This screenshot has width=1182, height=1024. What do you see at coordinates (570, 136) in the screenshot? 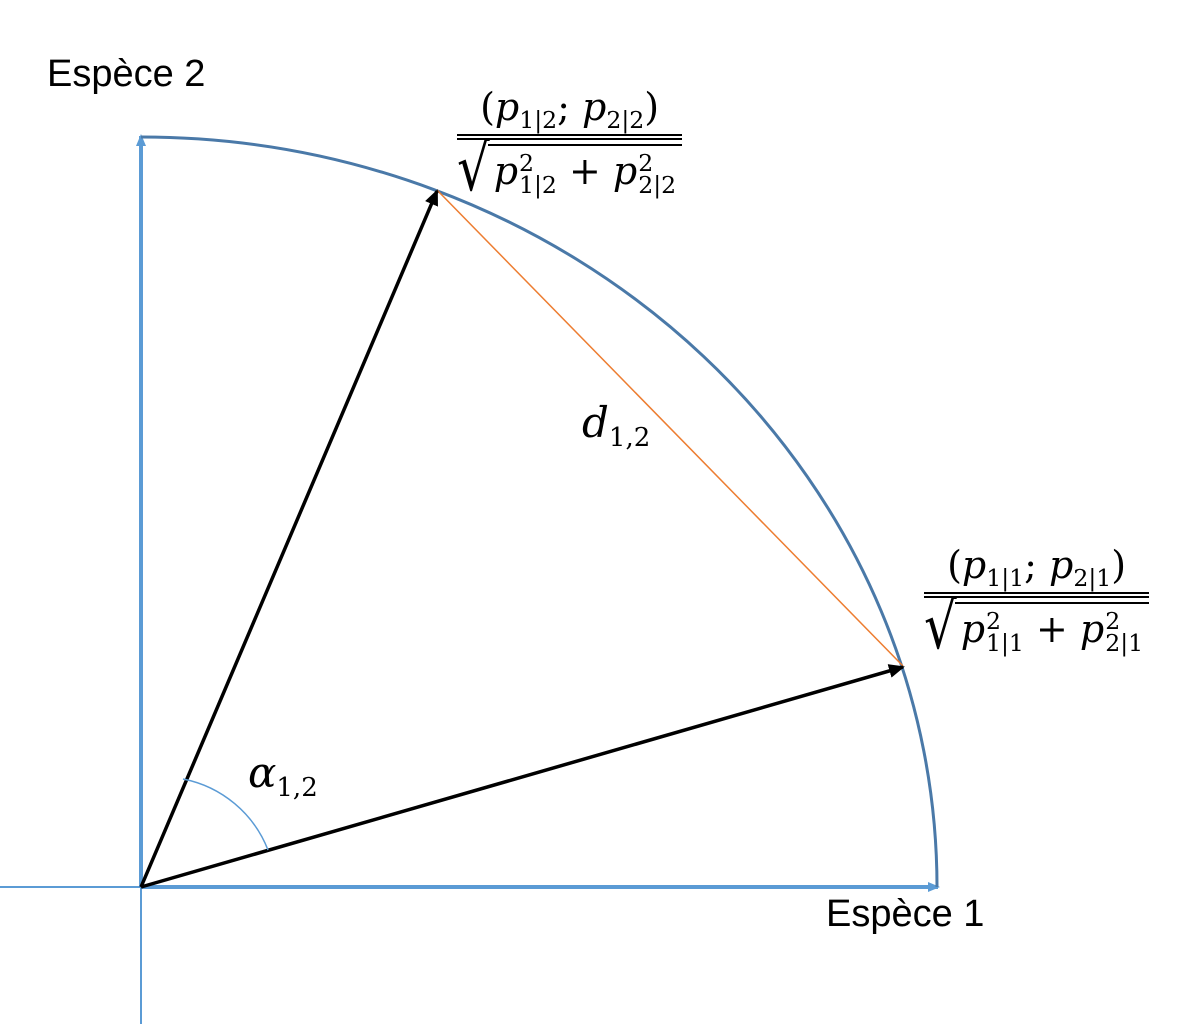
I see `point-2-fraction-bar` at bounding box center [570, 136].